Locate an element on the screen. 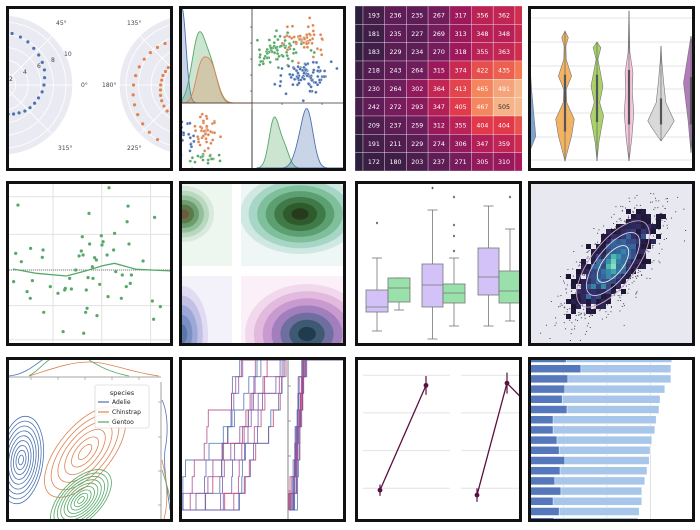 The width and height of the screenshot is (700, 530). heatmap-cell-label: 237 is located at coordinates (439, 162).